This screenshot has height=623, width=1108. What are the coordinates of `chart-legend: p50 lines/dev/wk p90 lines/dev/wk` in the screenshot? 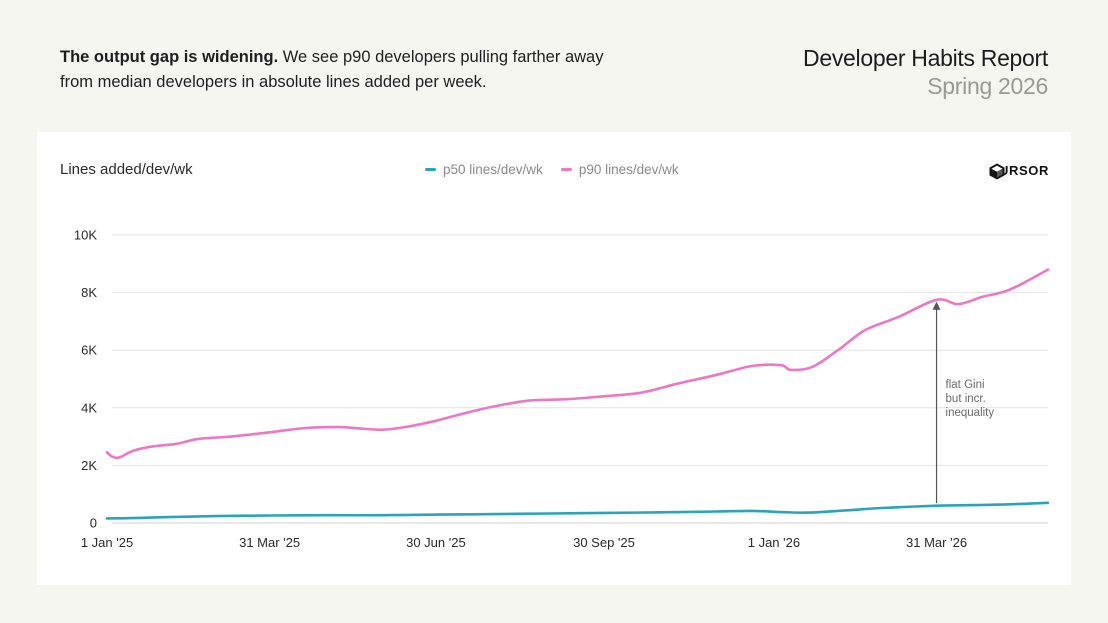 It's located at (552, 169).